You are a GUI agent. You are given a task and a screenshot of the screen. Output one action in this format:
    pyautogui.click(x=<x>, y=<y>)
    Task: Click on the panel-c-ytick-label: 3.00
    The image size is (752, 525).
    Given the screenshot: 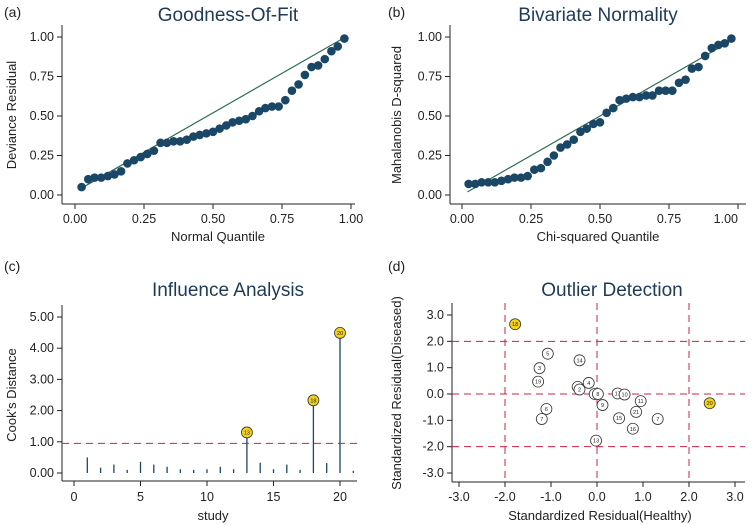 What is the action you would take?
    pyautogui.click(x=42, y=379)
    